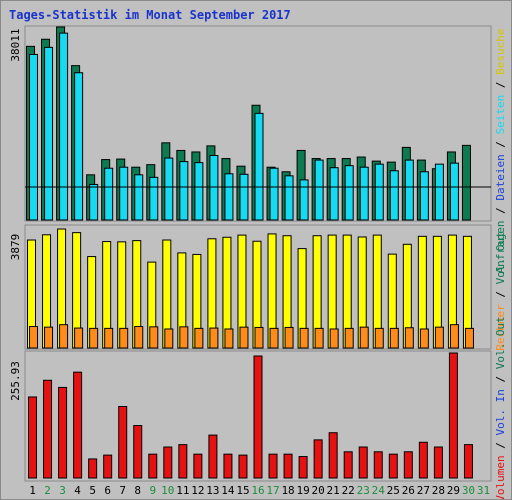 This screenshot has width=512, height=500. Describe the element at coordinates (77, 490) in the screenshot. I see `x-tick-4: 4` at that location.